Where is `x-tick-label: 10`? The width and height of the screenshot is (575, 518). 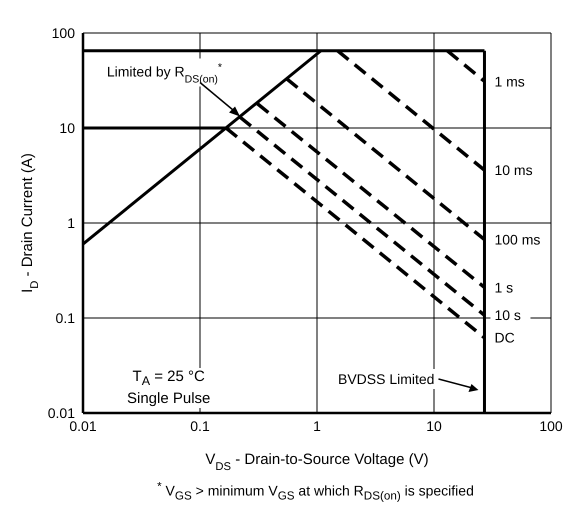
x-tick-label: 10 is located at coordinates (434, 426).